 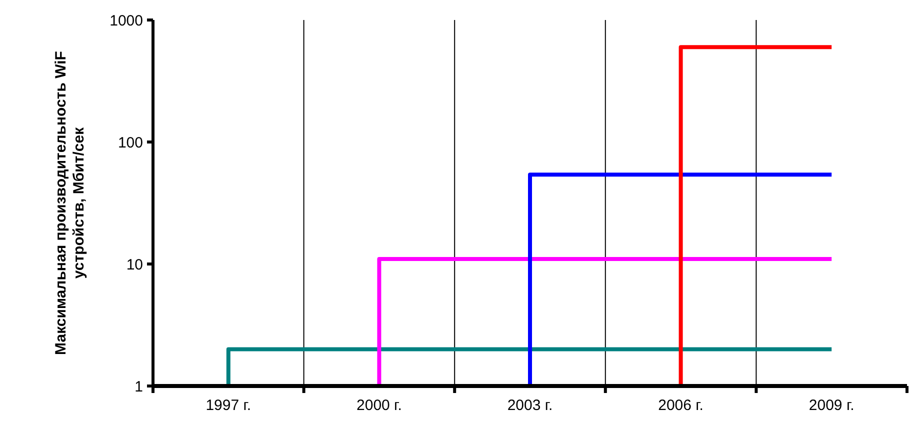 I want to click on x-tick-label: 2000 г., so click(x=379, y=405).